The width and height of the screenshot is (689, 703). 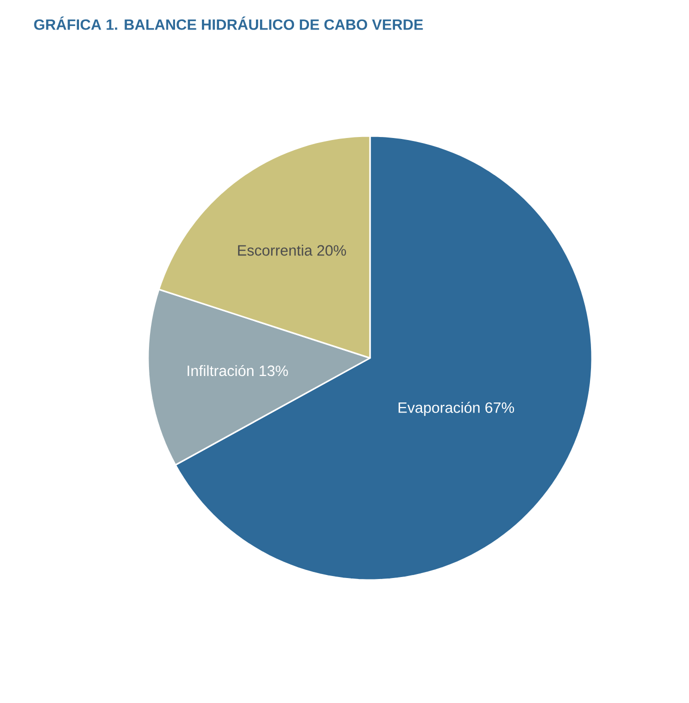 I want to click on data-label: 20%, so click(x=331, y=250).